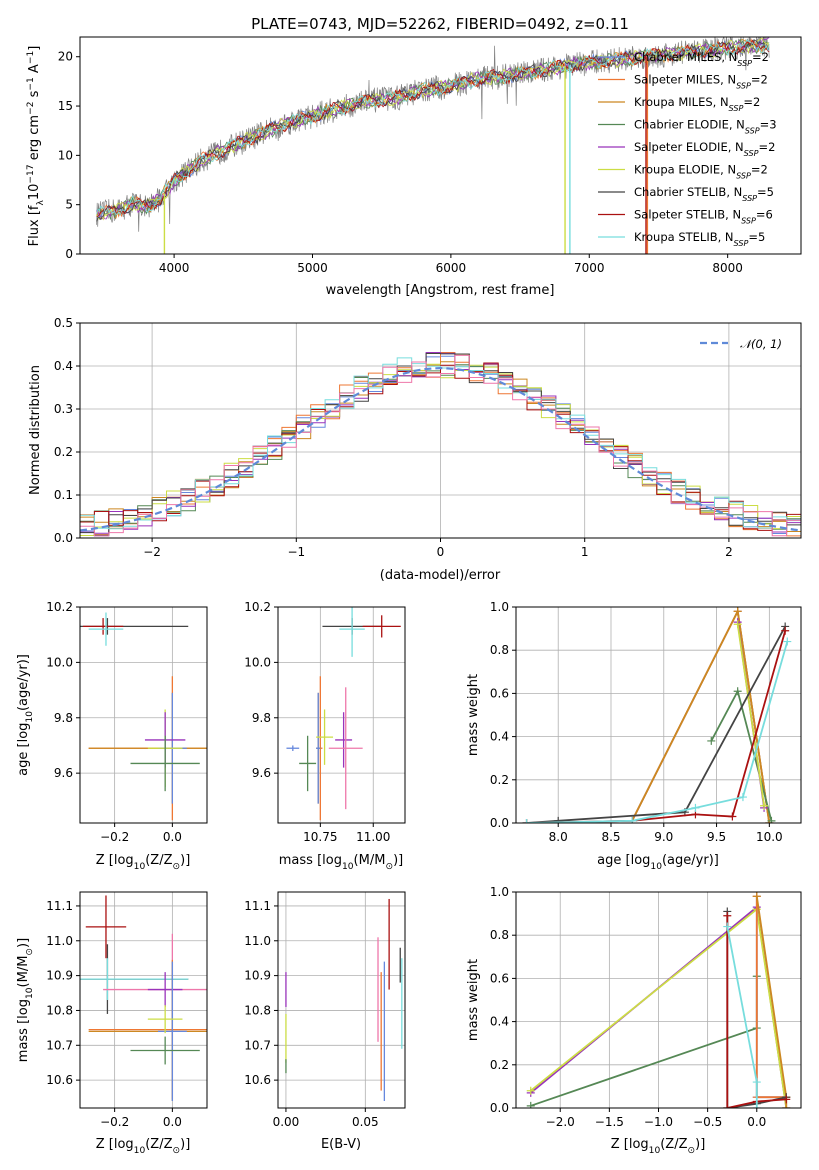 The height and width of the screenshot is (1170, 819). What do you see at coordinates (59, 1080) in the screenshot?
I see `y-tick-label: 10.6` at bounding box center [59, 1080].